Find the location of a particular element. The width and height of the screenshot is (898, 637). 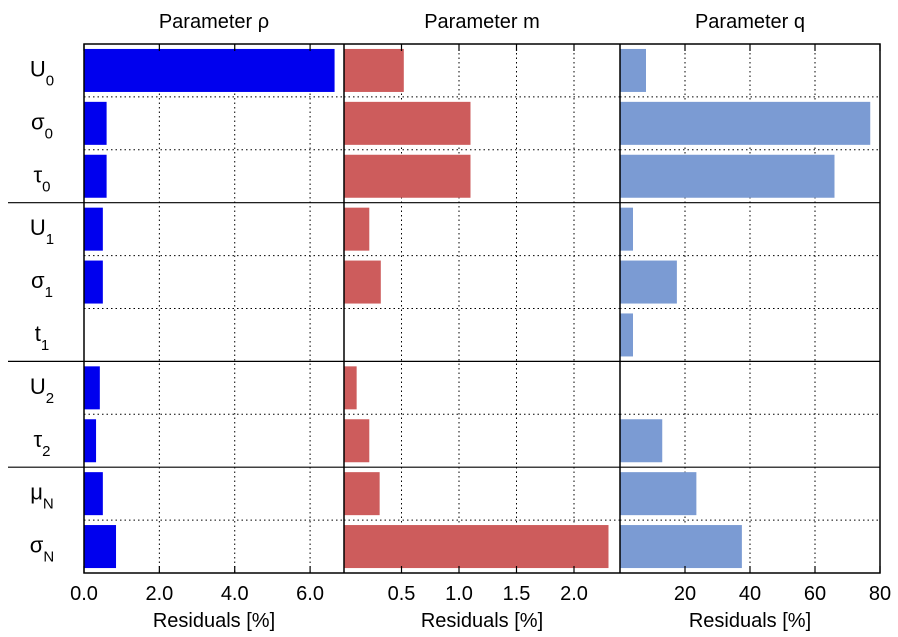

category-label: U1 is located at coordinates (42, 231).